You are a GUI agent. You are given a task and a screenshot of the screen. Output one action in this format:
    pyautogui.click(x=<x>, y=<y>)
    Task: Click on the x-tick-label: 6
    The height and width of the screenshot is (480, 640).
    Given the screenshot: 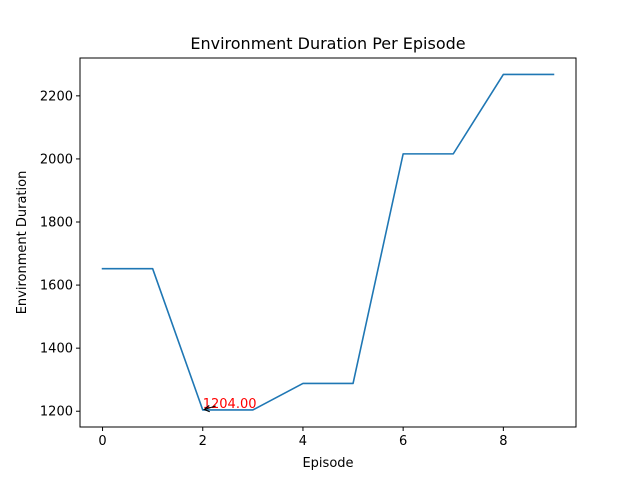 What is the action you would take?
    pyautogui.click(x=403, y=441)
    